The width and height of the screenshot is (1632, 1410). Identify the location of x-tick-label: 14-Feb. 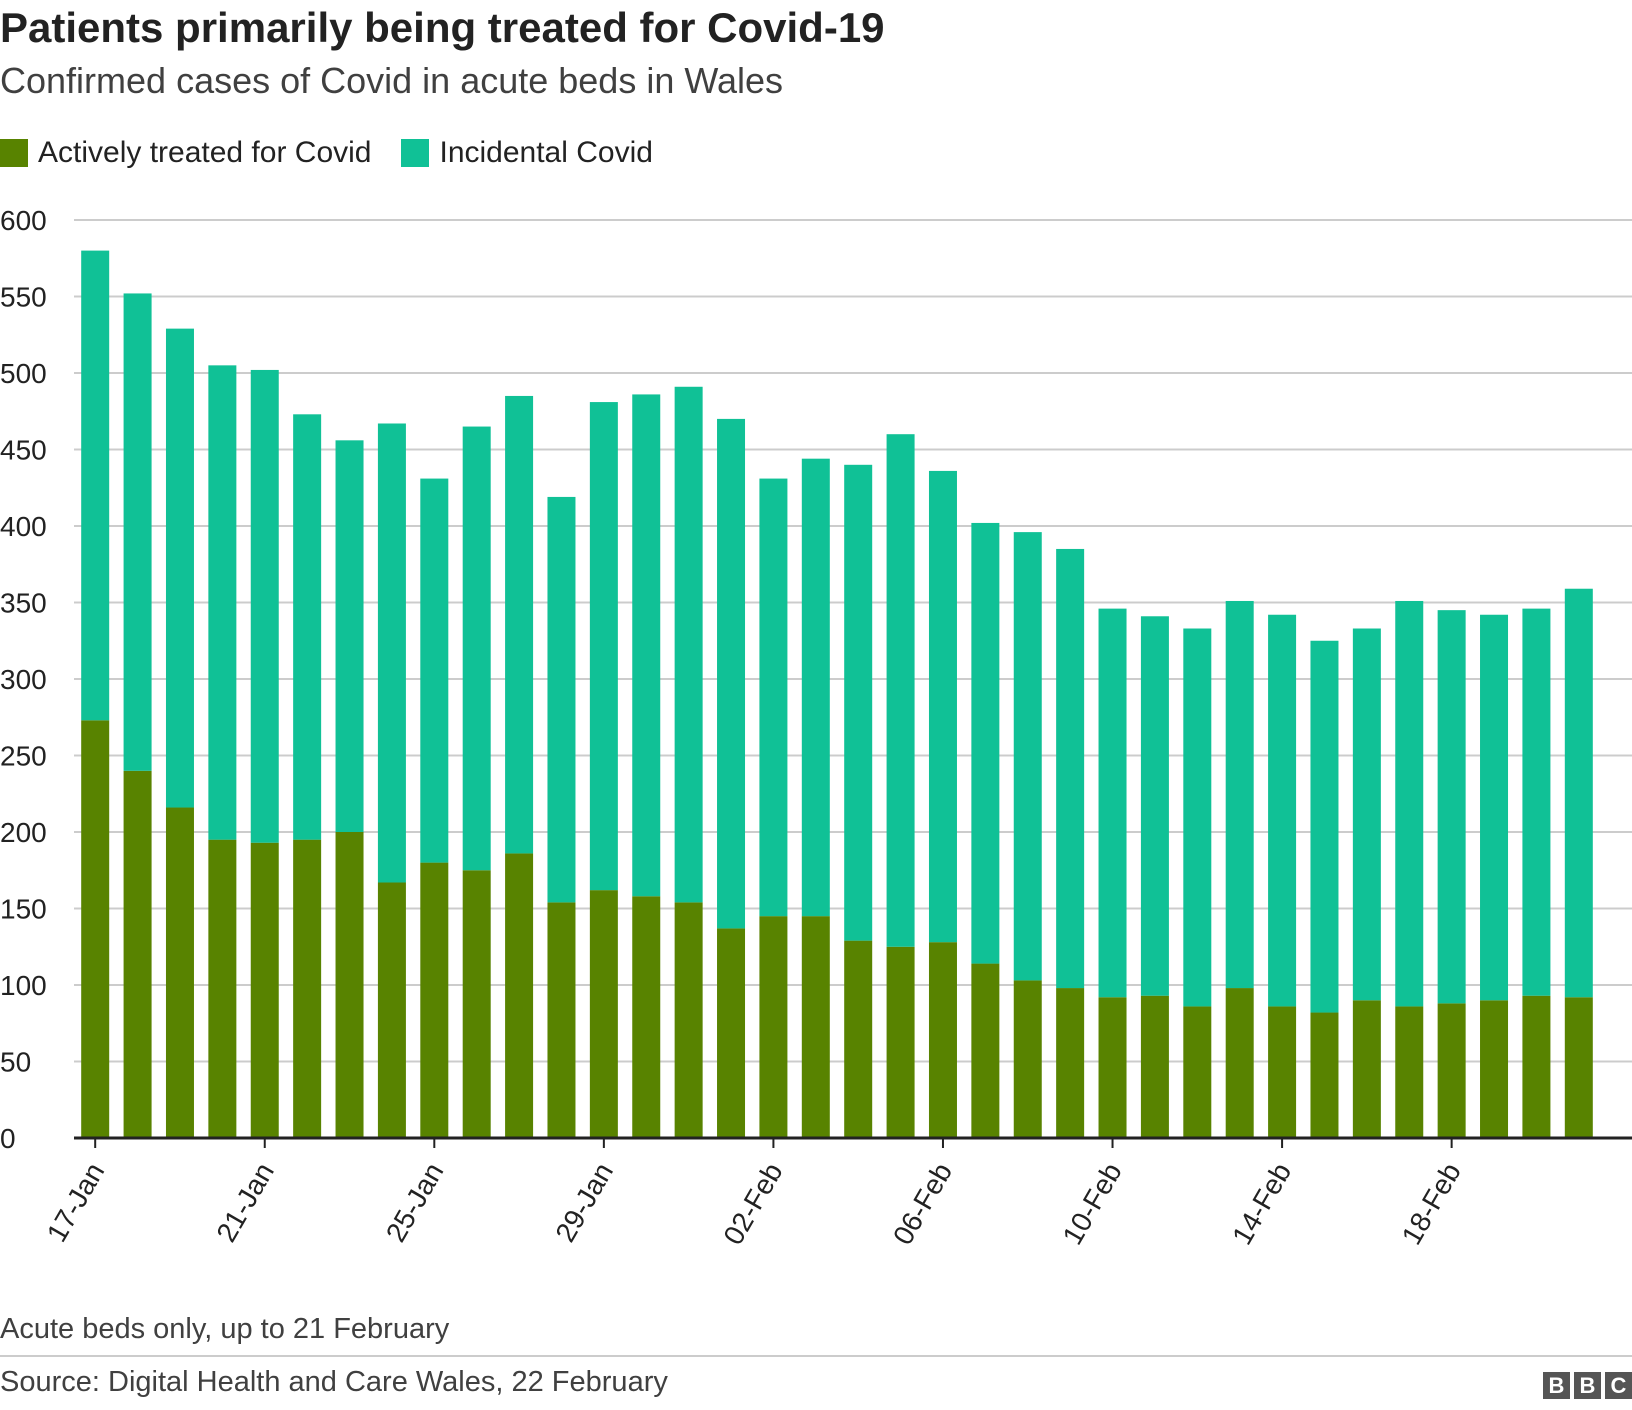
(1261, 1204).